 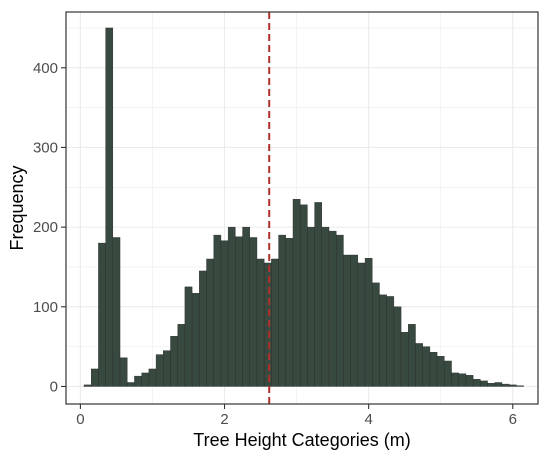 What do you see at coordinates (80, 419) in the screenshot?
I see `x-tick-label: 0` at bounding box center [80, 419].